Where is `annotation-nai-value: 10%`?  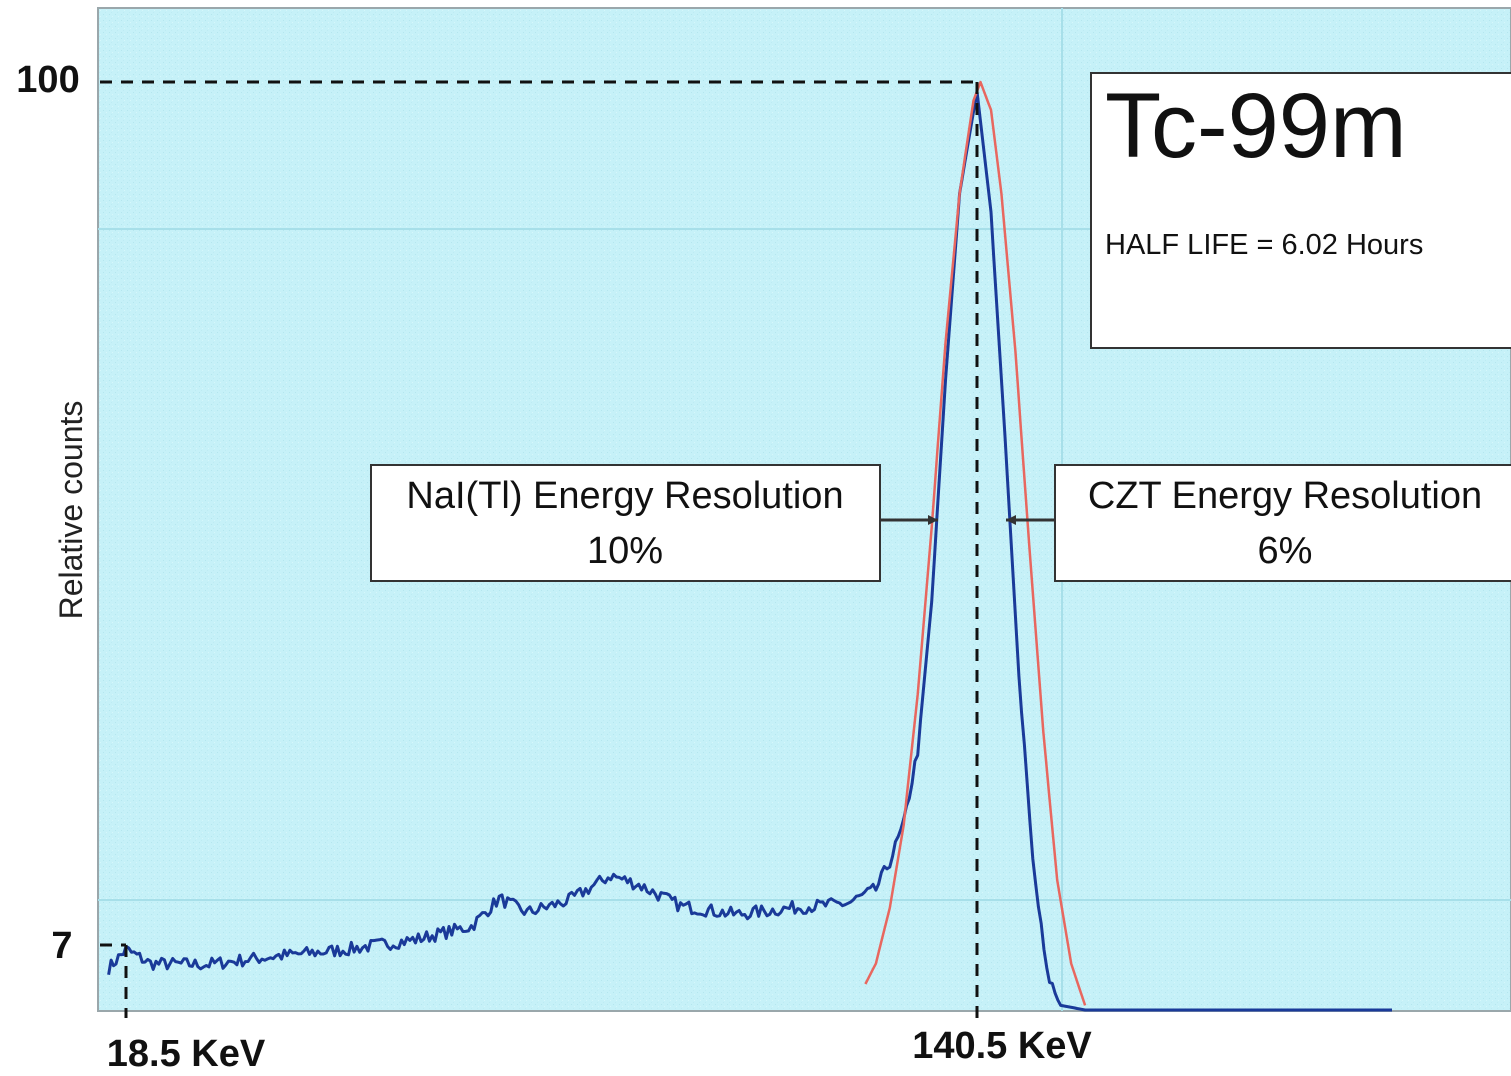 annotation-nai-value: 10% is located at coordinates (625, 551).